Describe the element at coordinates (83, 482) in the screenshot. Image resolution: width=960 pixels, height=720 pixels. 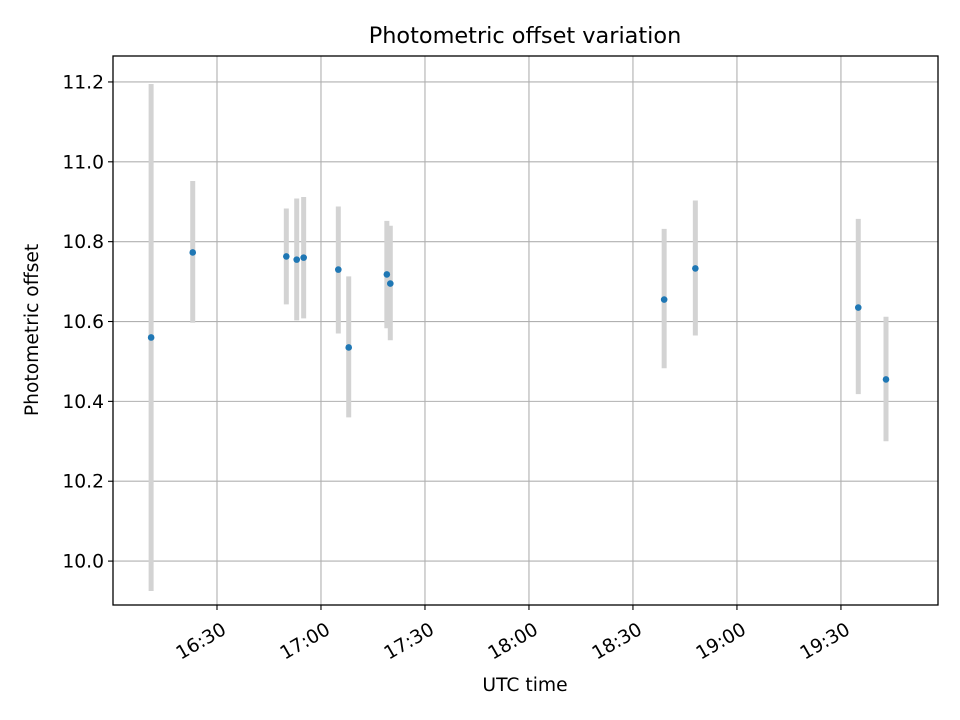
I see `y-tick-label: 10.2` at that location.